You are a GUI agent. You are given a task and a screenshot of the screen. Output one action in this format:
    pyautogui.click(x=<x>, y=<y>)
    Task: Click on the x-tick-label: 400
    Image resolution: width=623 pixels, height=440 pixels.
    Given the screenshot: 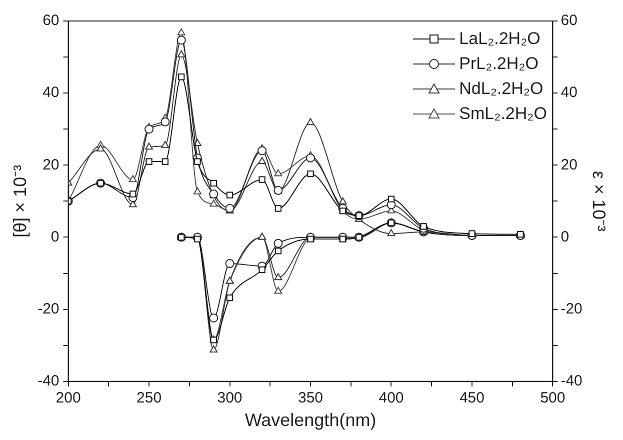 What is the action you would take?
    pyautogui.click(x=391, y=398)
    